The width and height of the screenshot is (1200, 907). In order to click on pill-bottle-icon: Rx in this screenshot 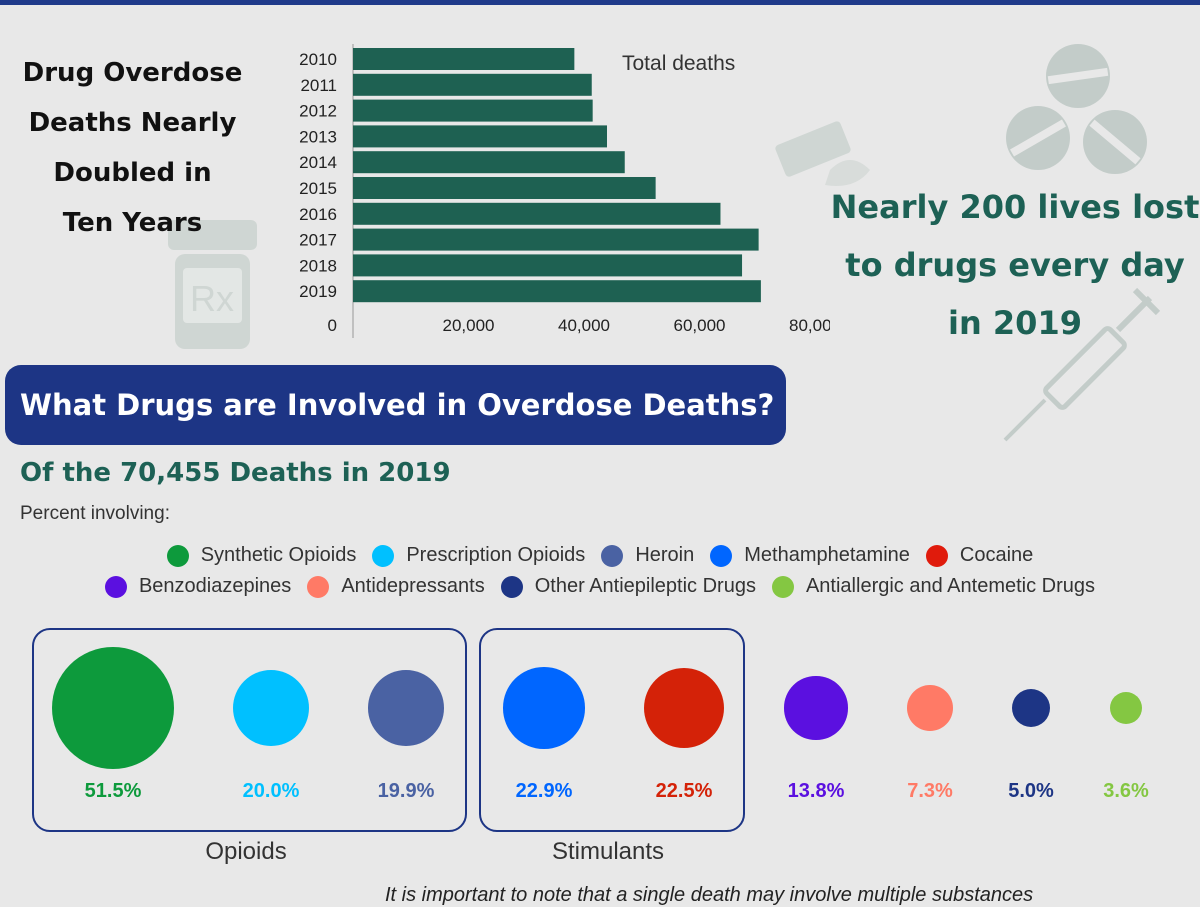, I will do `click(212, 284)`.